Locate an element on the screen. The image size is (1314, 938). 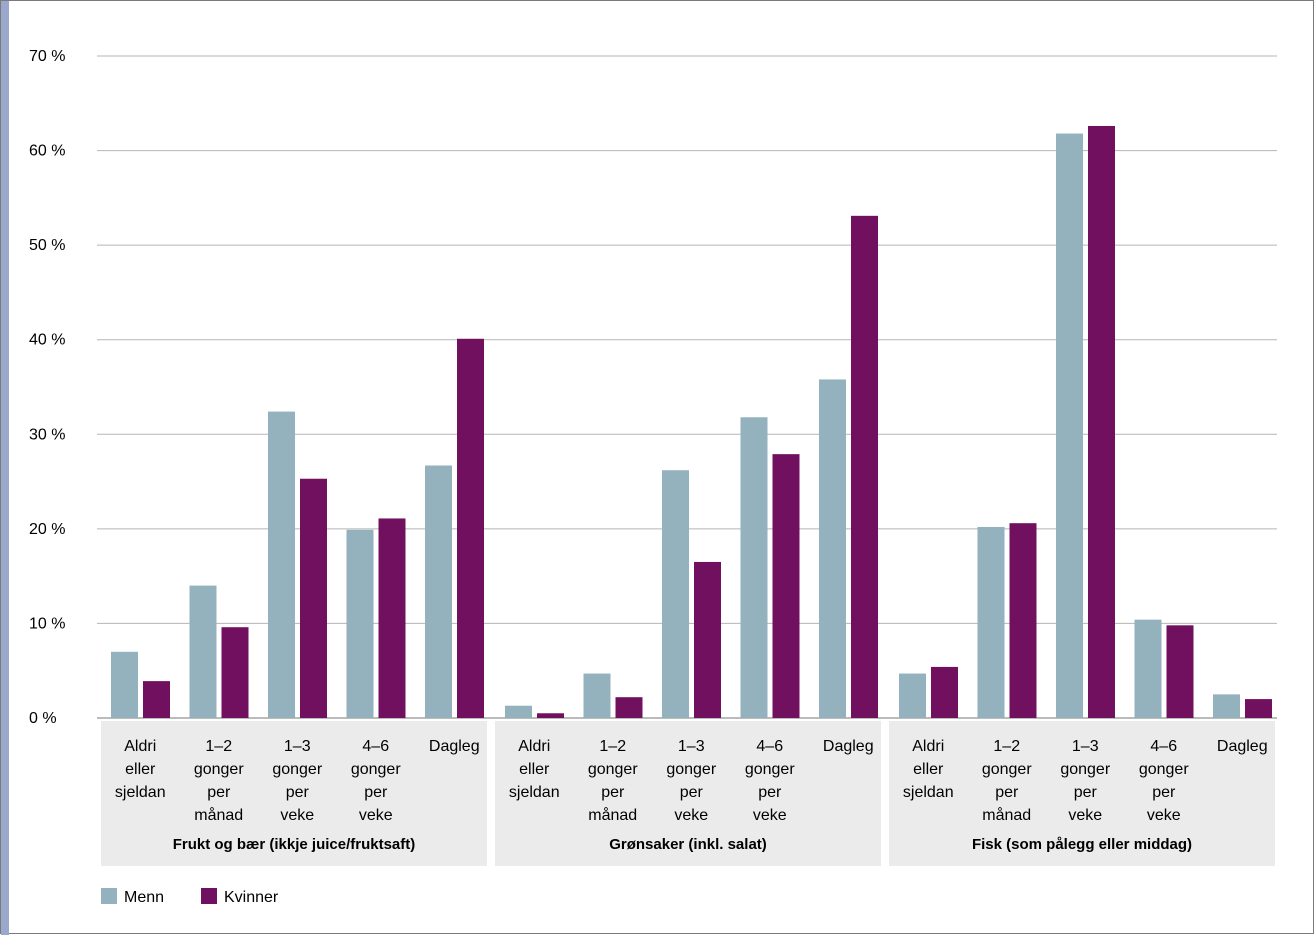
group-label: Fisk (som pålegg eller middag) is located at coordinates (1082, 844).